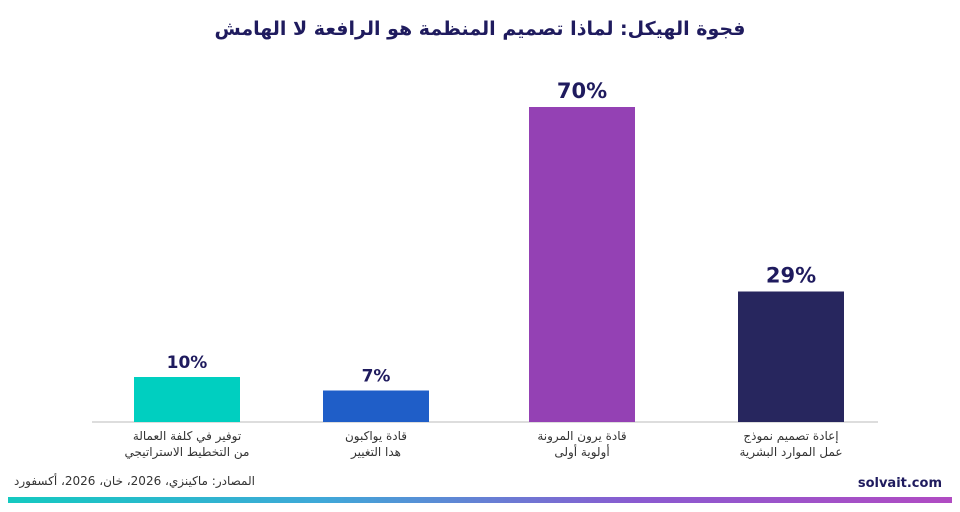  Describe the element at coordinates (375, 452) in the screenshot. I see `category-label-2-line-2: هدا التغيير` at that location.